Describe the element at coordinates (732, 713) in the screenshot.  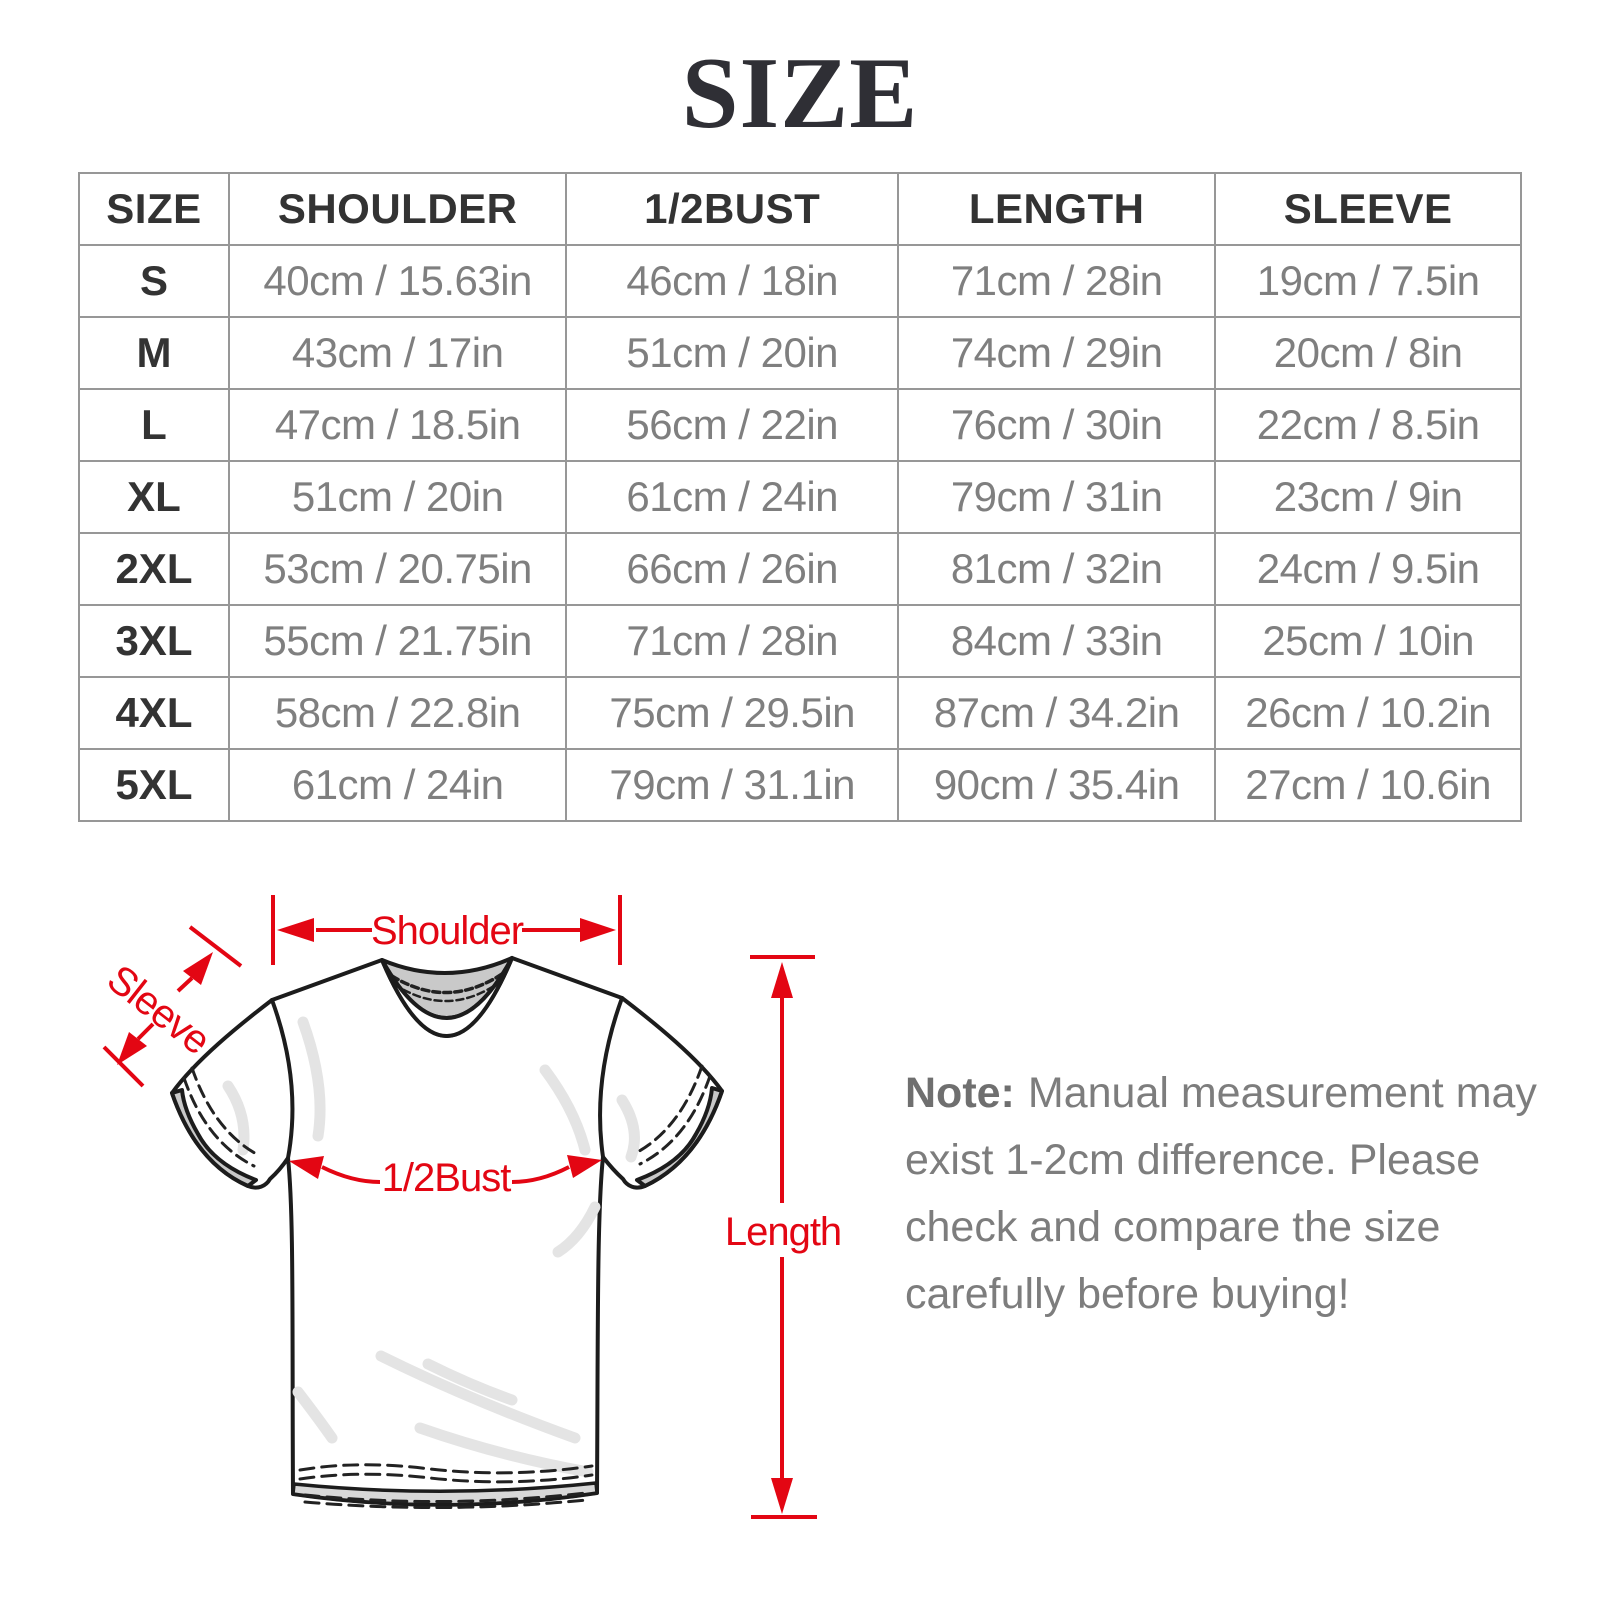
I see `table-cell: 75cm / 29.5in` at that location.